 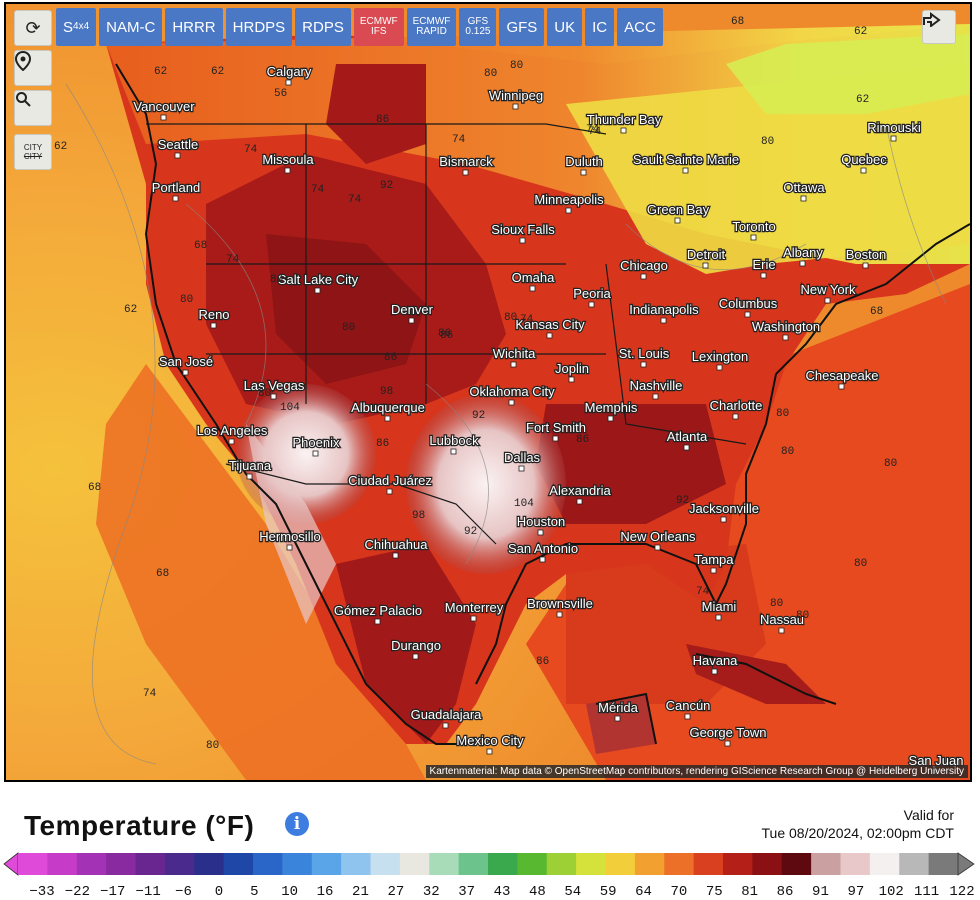 I want to click on city-marker: Reno, so click(x=214, y=317).